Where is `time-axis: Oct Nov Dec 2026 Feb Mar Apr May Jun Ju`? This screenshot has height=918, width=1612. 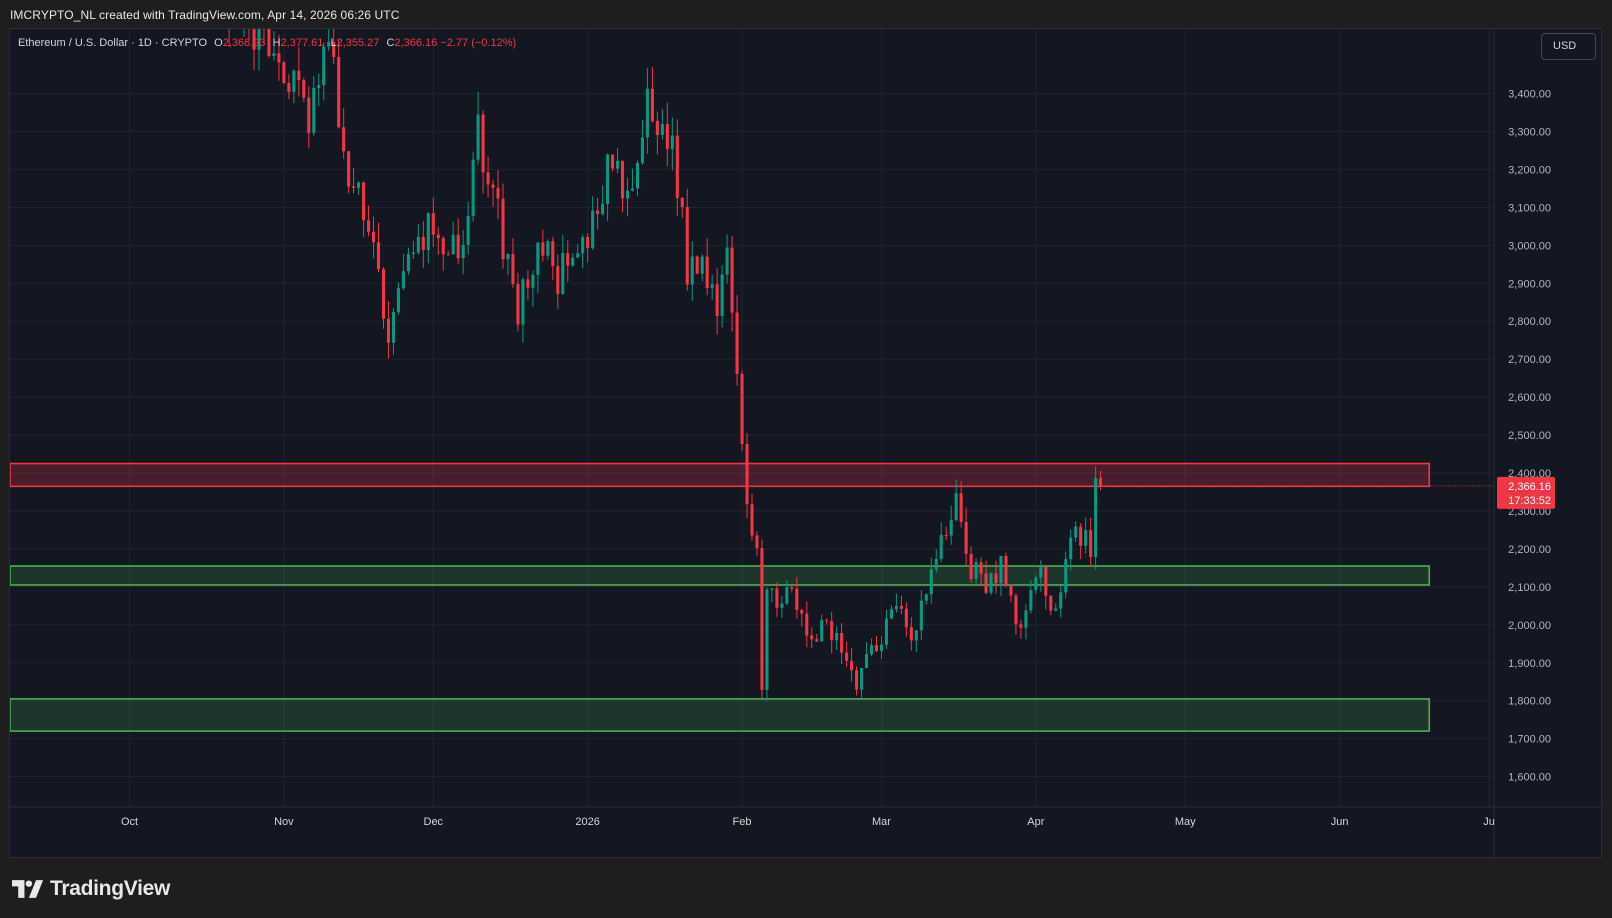 time-axis: Oct Nov Dec 2026 Feb Mar Apr May Jun Ju is located at coordinates (808, 822).